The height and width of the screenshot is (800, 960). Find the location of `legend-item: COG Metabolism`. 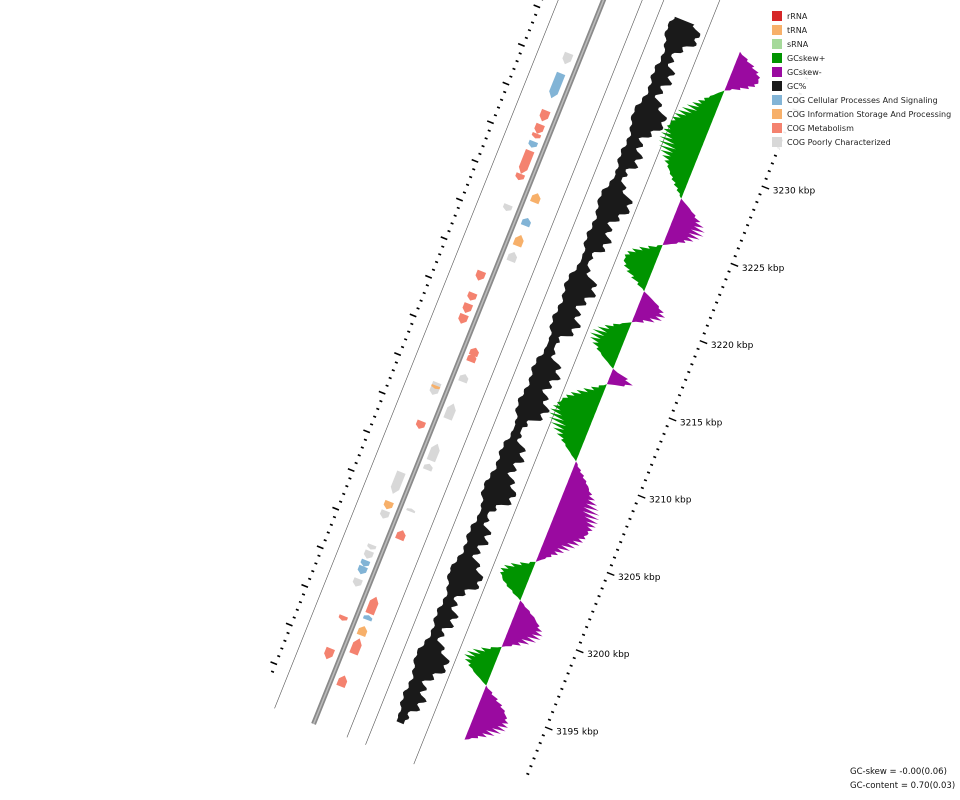

legend-item: COG Metabolism is located at coordinates (865, 128).